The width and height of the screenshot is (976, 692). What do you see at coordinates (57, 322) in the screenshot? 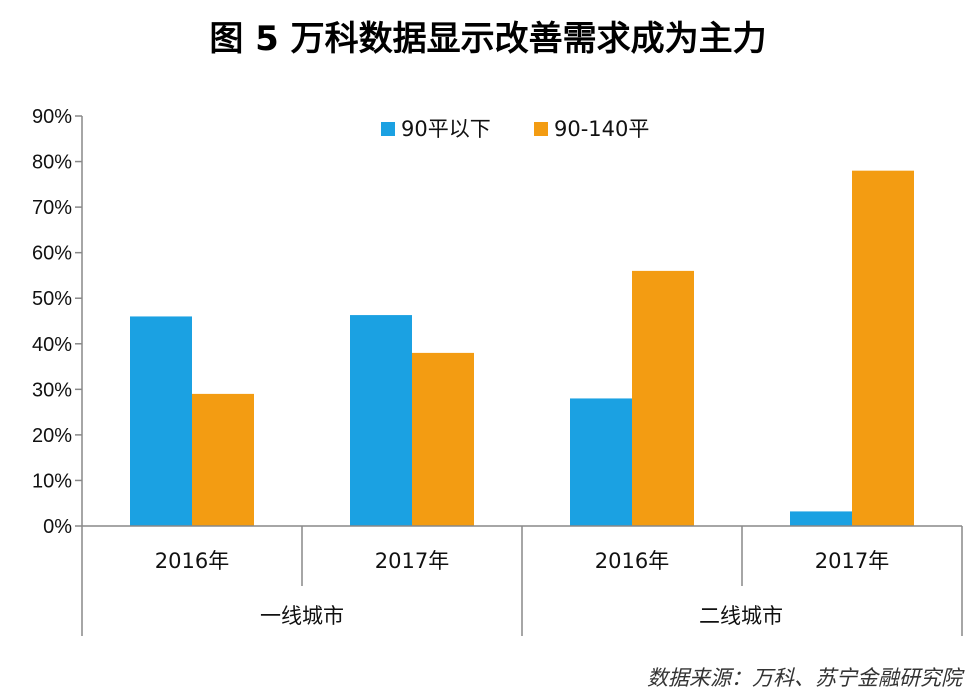
I see `y-axis: 0% 10% 20% 30% 40% 50% 60% 70% 80% 90%` at bounding box center [57, 322].